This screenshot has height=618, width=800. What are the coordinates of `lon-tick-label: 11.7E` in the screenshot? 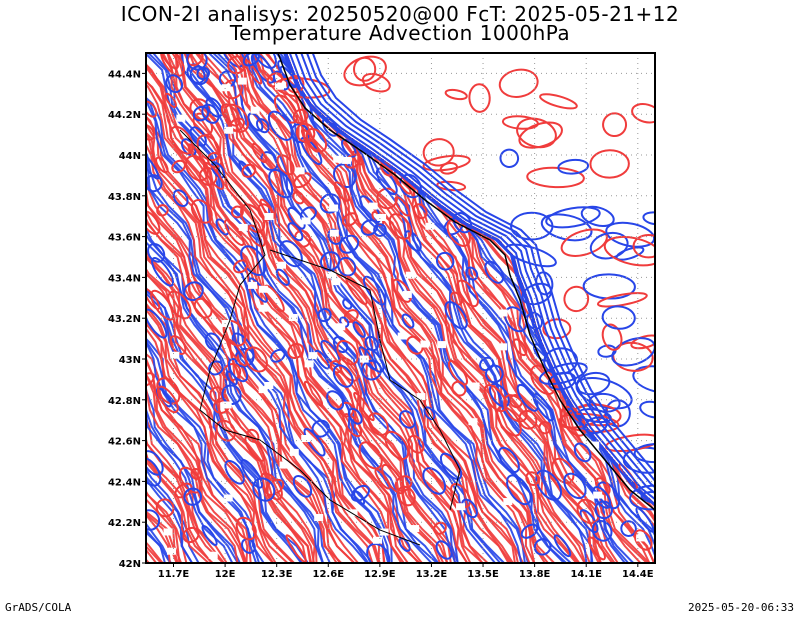 It's located at (174, 574).